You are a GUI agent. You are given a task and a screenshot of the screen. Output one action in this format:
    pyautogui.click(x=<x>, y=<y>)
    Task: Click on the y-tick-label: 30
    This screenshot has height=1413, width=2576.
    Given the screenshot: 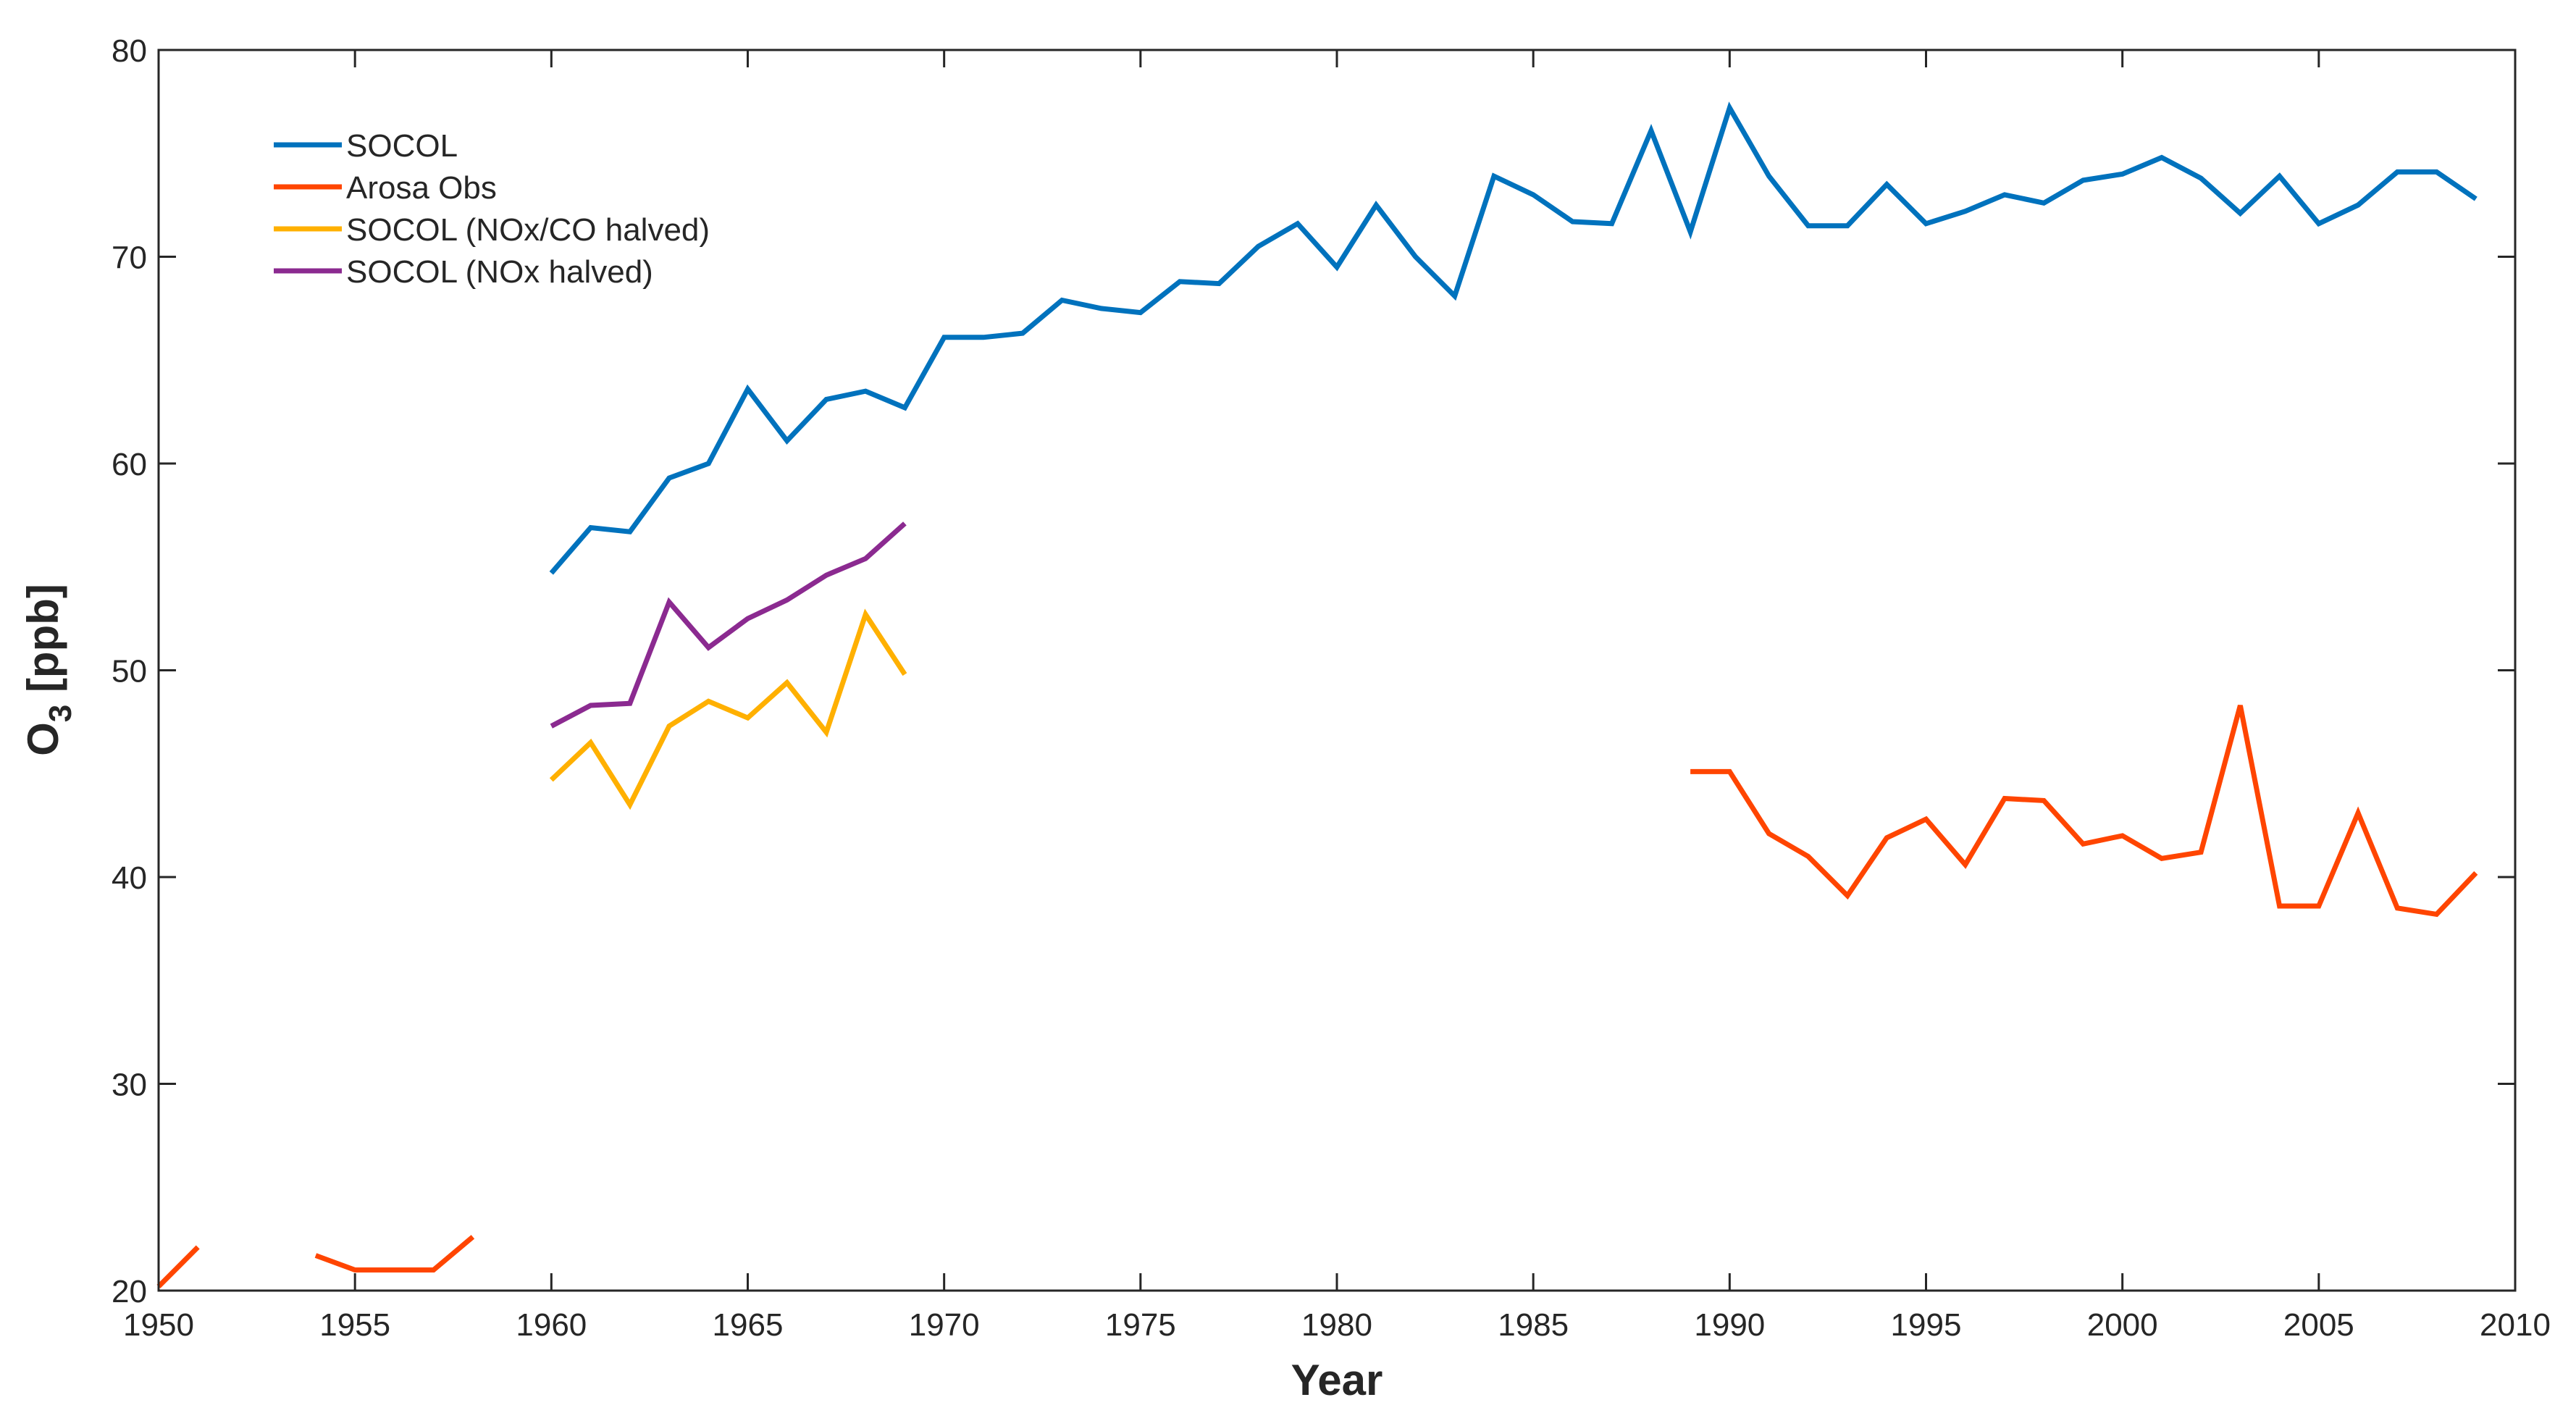 What is the action you would take?
    pyautogui.click(x=129, y=1085)
    